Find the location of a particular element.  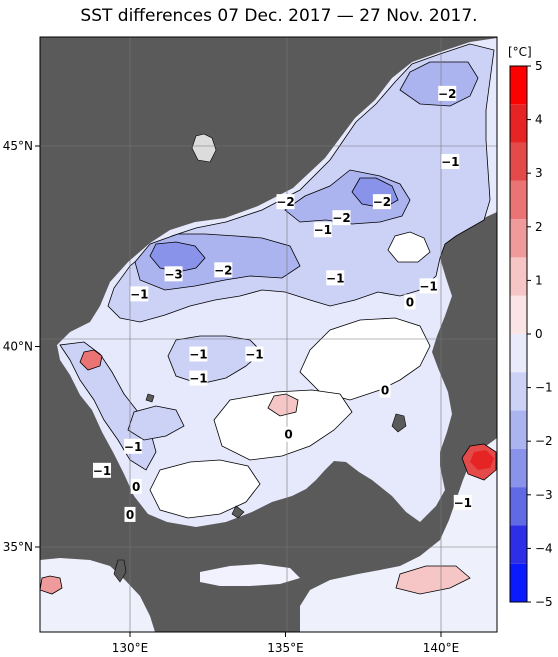

x-tick-label: 135°E is located at coordinates (285, 648).